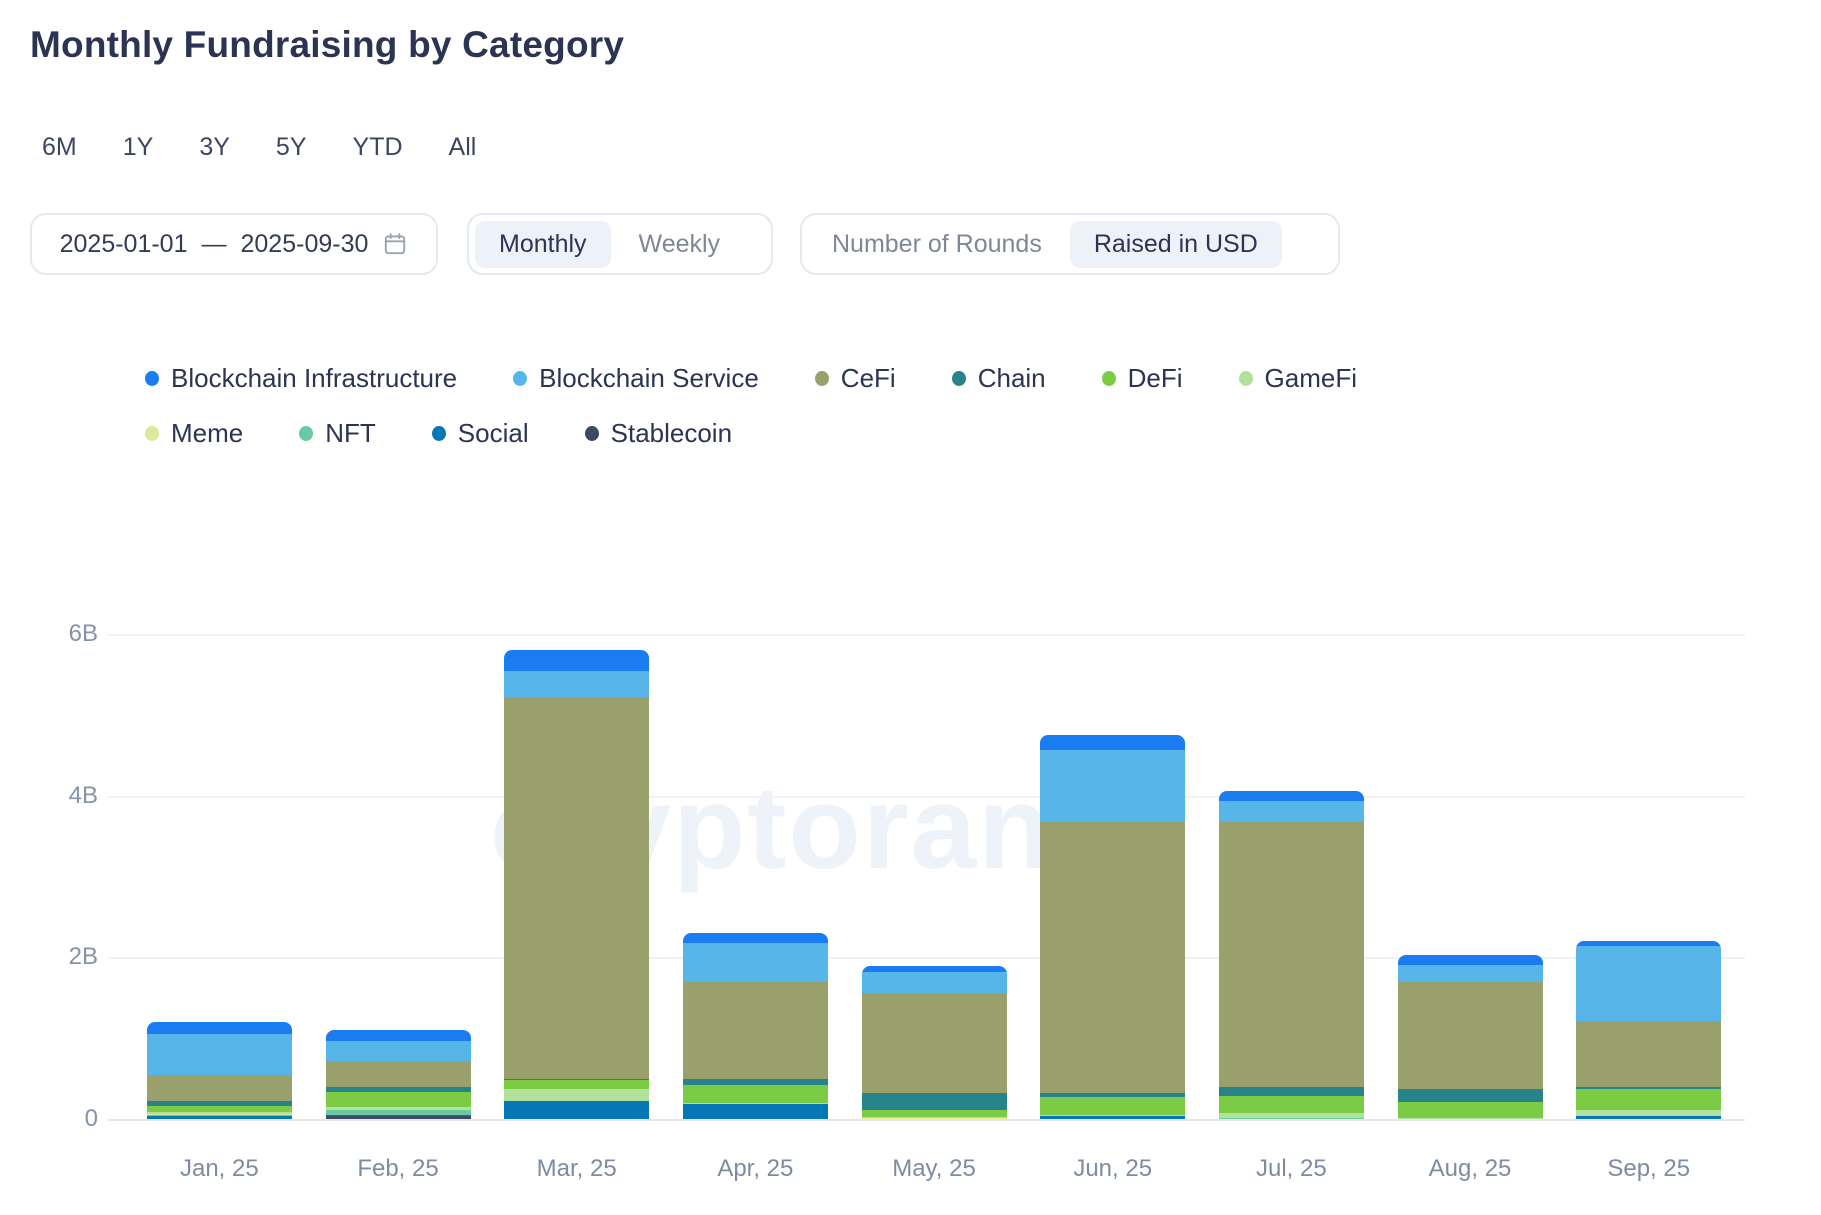  What do you see at coordinates (194, 433) in the screenshot?
I see `legend-item-meme: Meme` at bounding box center [194, 433].